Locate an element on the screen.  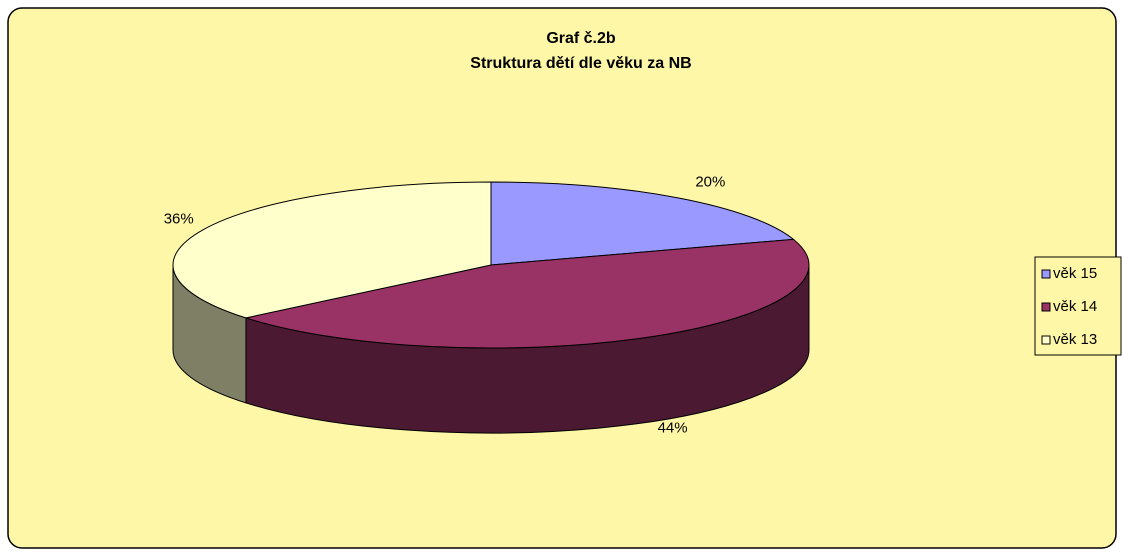
chart-title: Graf č.2b is located at coordinates (581, 38).